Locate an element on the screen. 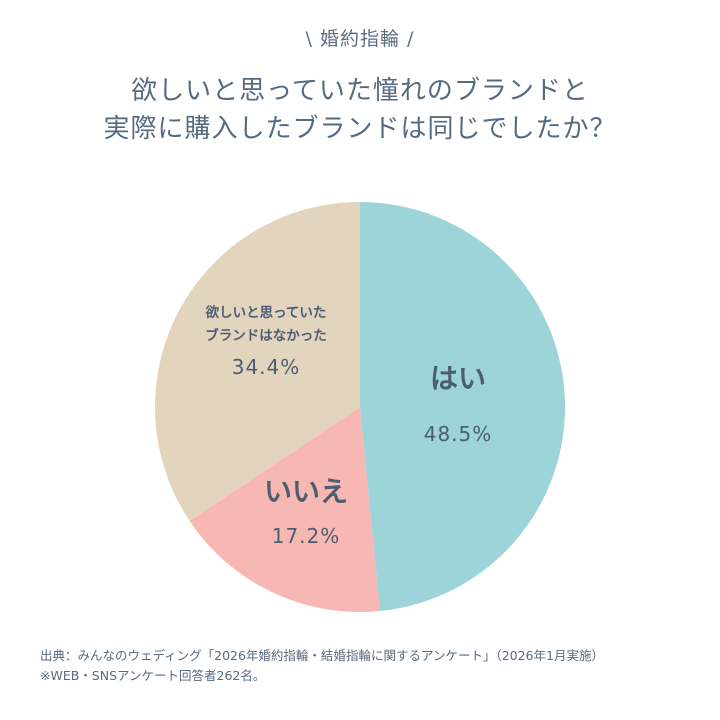  slice-value-1: 48.5% is located at coordinates (458, 434).